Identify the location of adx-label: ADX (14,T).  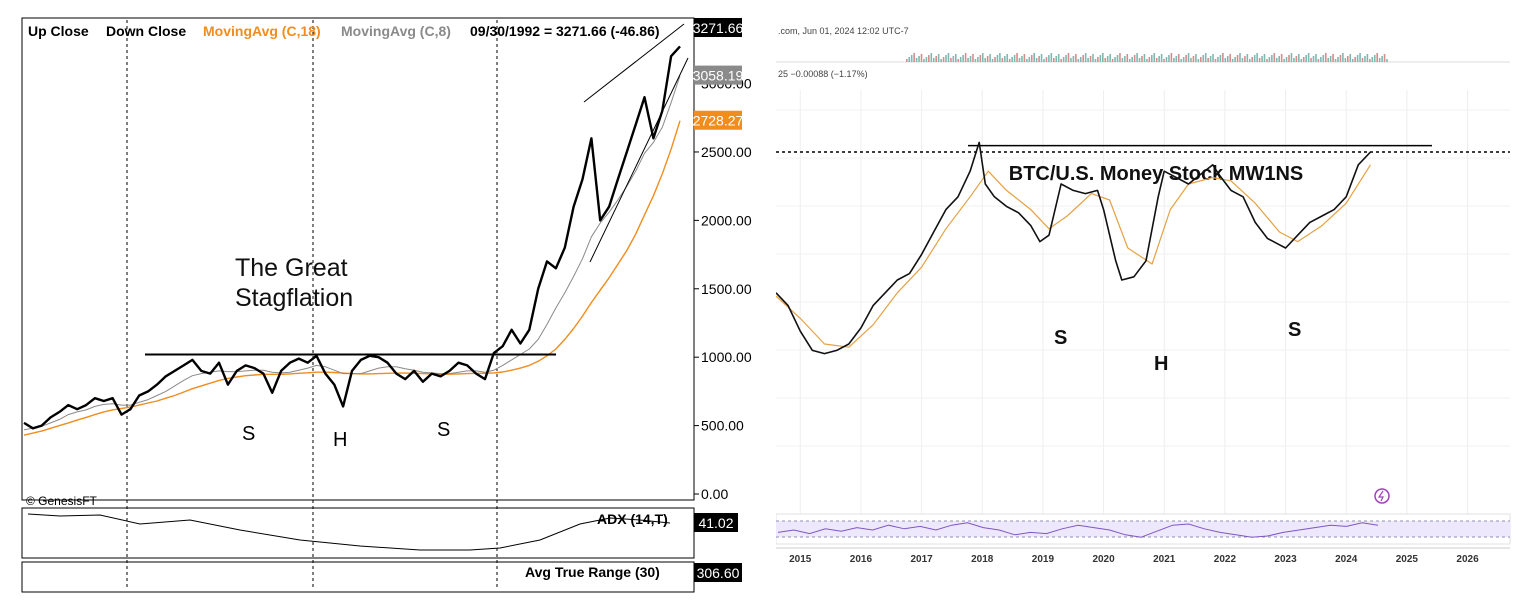
(632, 519).